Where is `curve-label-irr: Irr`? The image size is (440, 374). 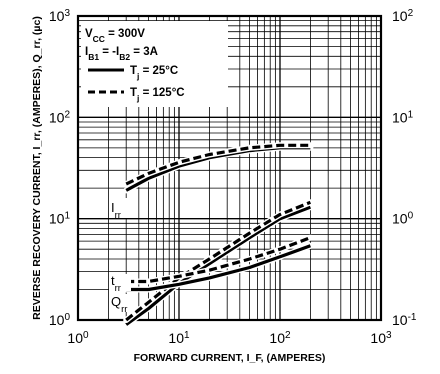 curve-label-irr: Irr is located at coordinates (116, 210).